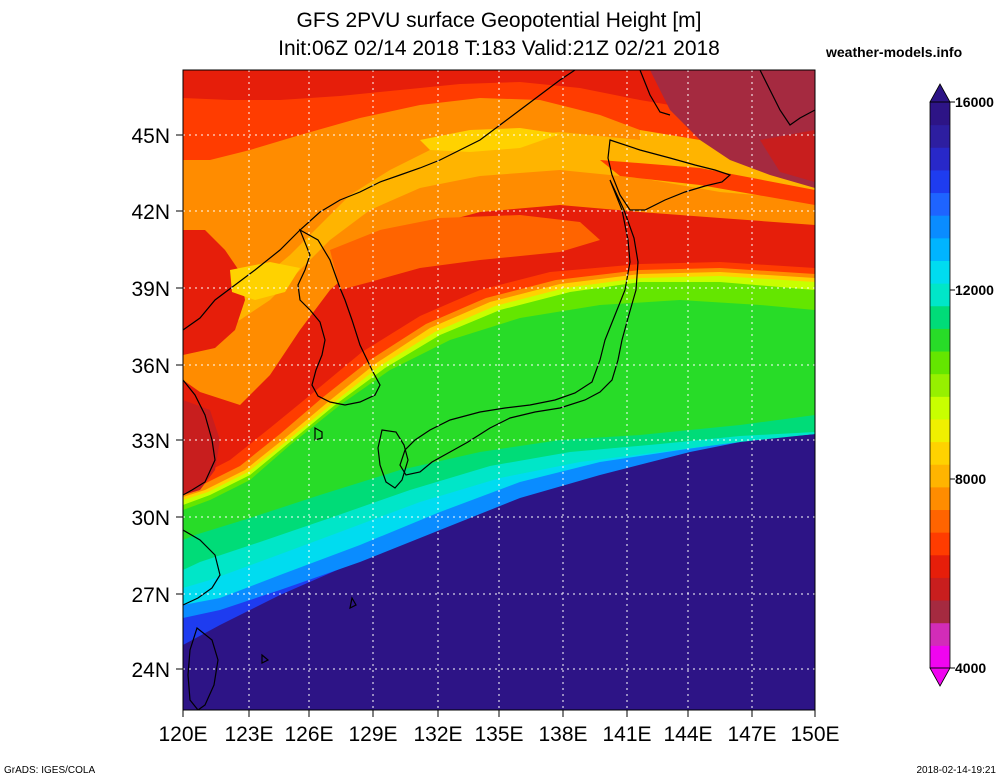 The height and width of the screenshot is (779, 1000). Describe the element at coordinates (150, 403) in the screenshot. I see `lat-labels: 45N 42N 39N 36N 33N 30N 27N 24N` at that location.